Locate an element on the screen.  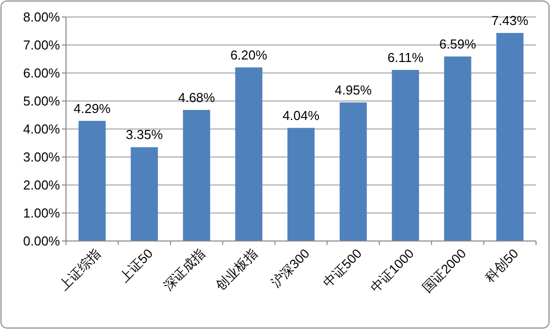
y-tick-label: 7.00% is located at coordinates (41, 45).